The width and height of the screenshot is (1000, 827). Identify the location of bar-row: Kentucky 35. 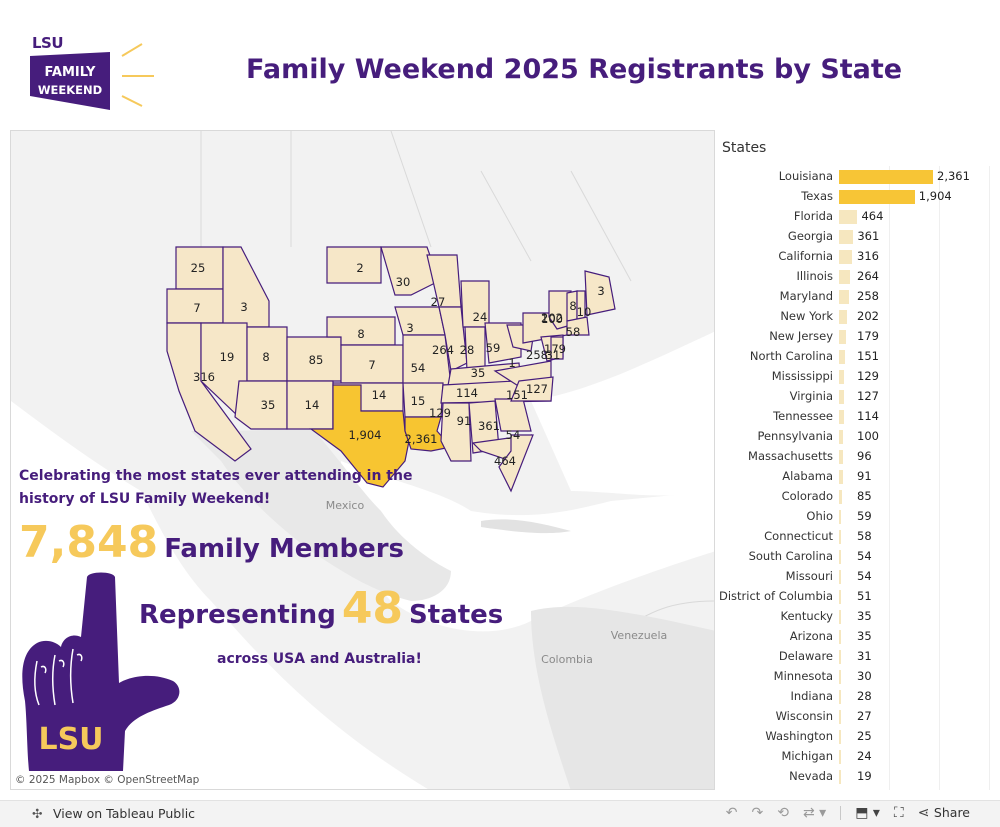
(857, 616).